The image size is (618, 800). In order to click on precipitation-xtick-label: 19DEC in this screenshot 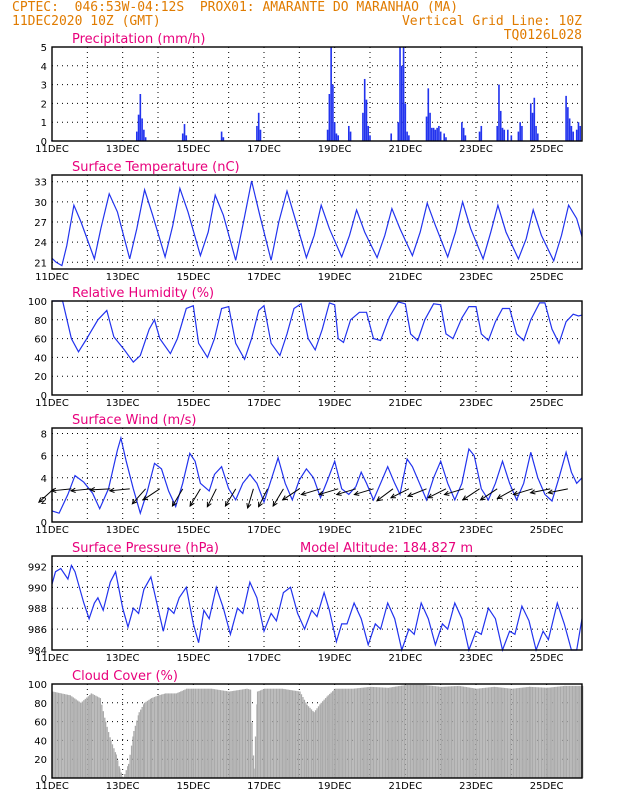, I will do `click(335, 149)`.